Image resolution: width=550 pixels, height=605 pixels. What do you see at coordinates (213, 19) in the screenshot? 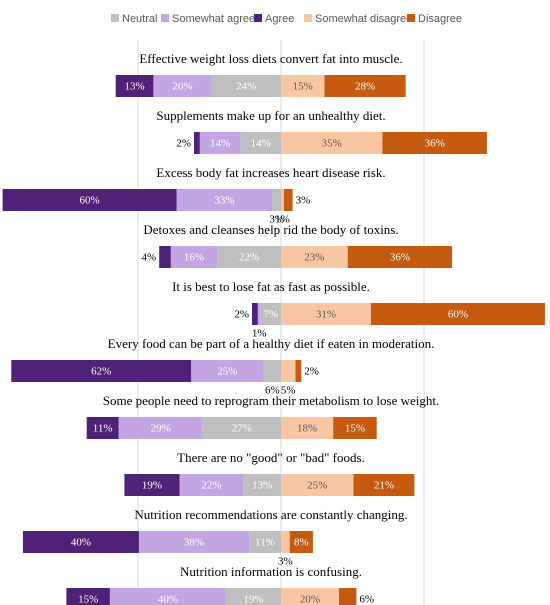
I see `legend-label-somewhat_agree: Somewhat agree` at bounding box center [213, 19].